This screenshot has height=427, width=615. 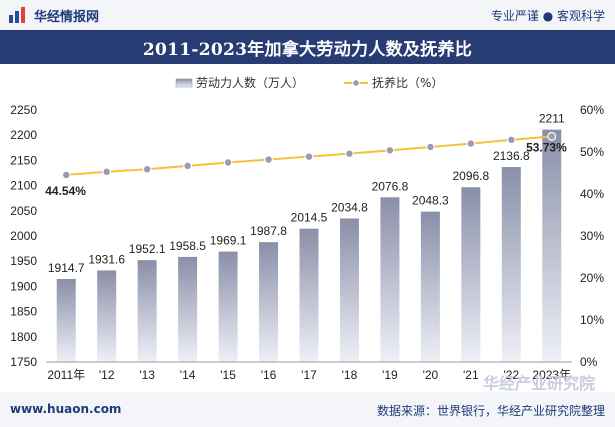 What do you see at coordinates (407, 82) in the screenshot?
I see `legend-label-line: 抚养比（%）` at bounding box center [407, 82].